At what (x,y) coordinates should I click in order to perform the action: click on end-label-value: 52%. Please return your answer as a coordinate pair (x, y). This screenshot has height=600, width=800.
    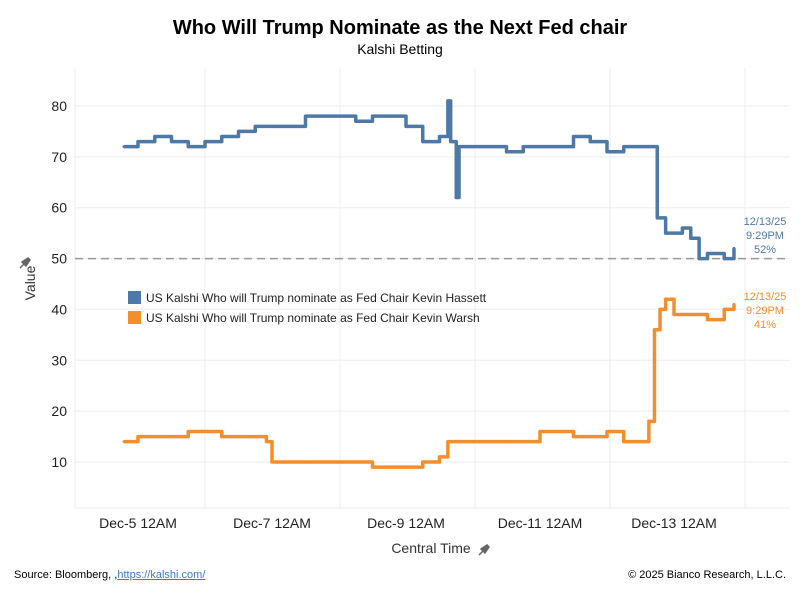
    Looking at the image, I should click on (765, 250).